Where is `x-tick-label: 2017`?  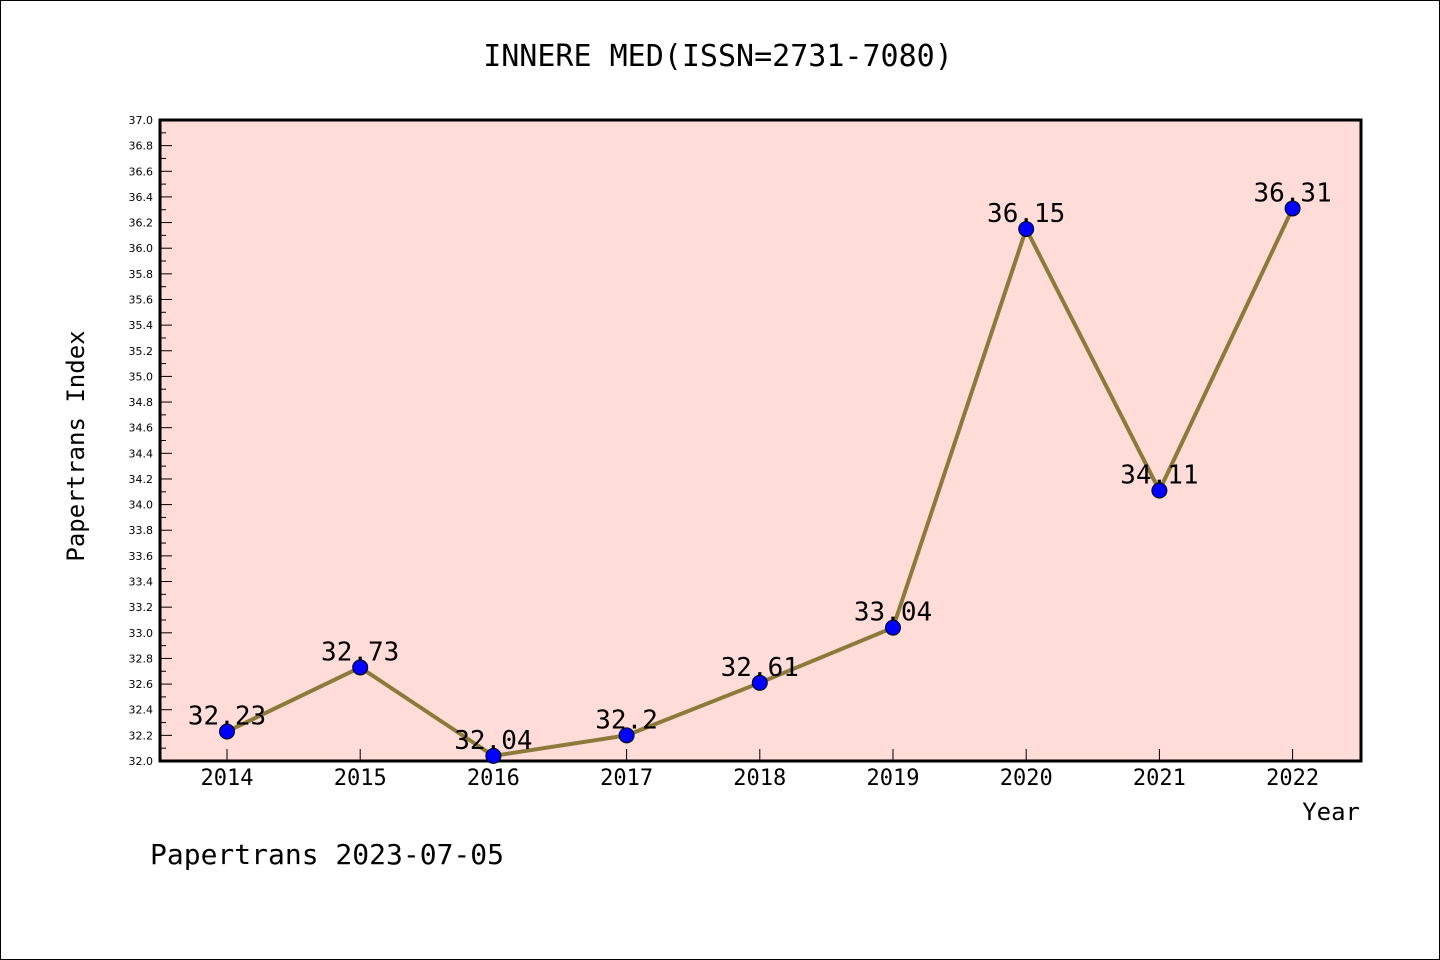 x-tick-label: 2017 is located at coordinates (626, 778).